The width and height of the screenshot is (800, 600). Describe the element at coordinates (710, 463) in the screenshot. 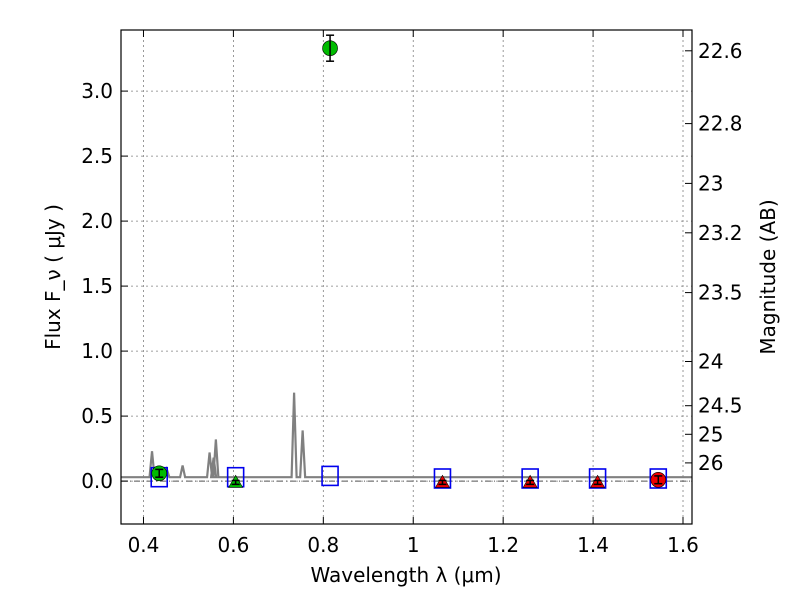

I see `right-tick-label: 26` at that location.